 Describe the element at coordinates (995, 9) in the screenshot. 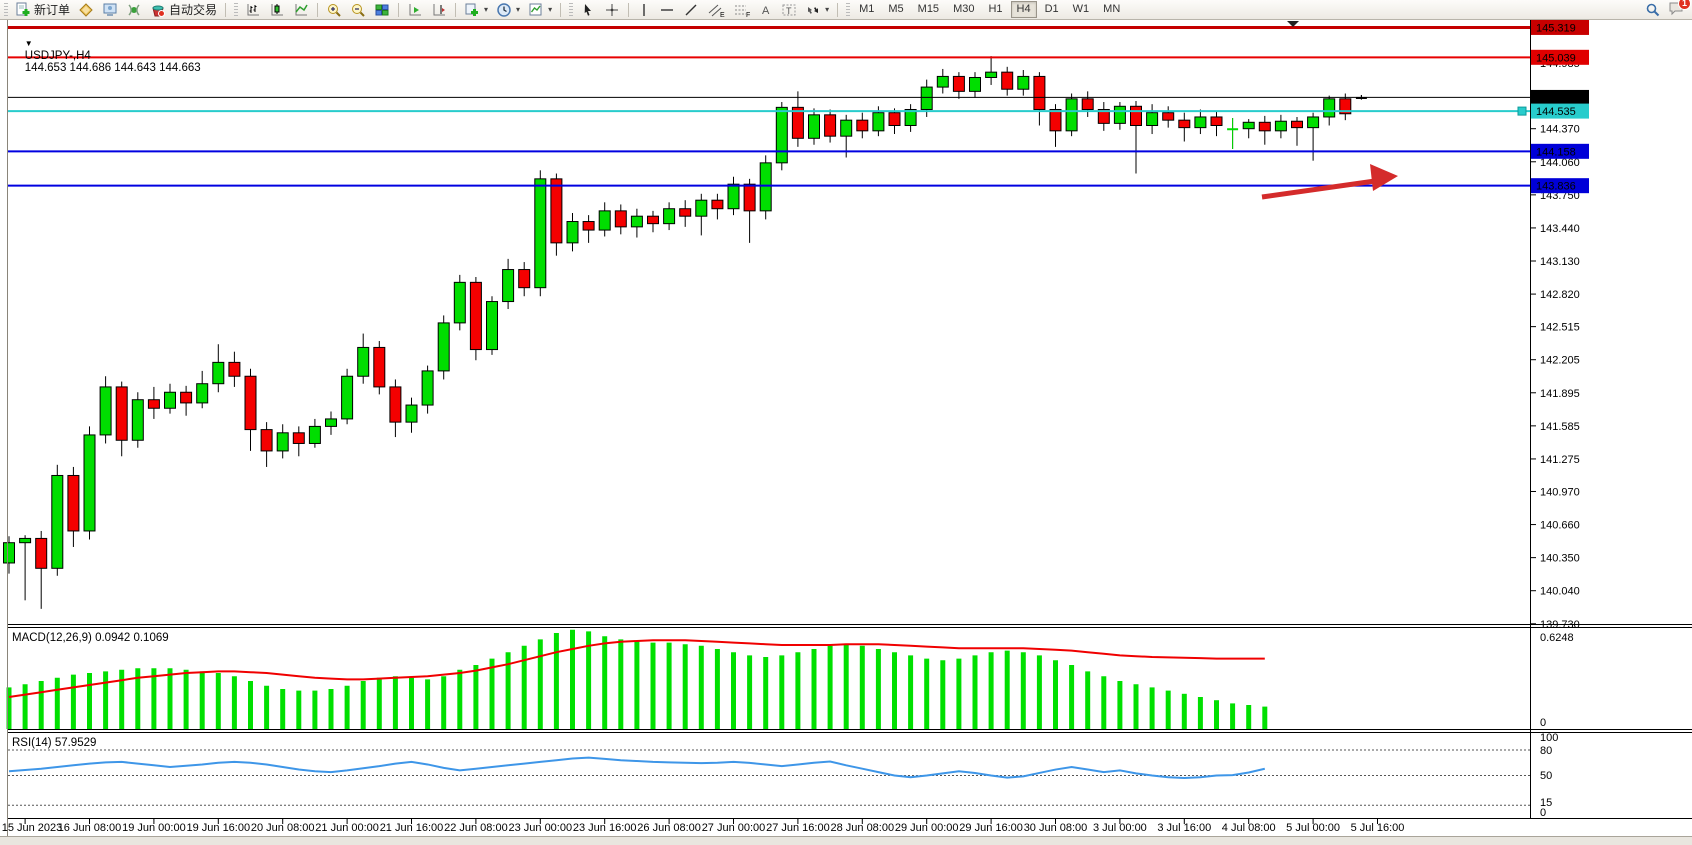

I see `timeframe-button-h1: H1` at that location.